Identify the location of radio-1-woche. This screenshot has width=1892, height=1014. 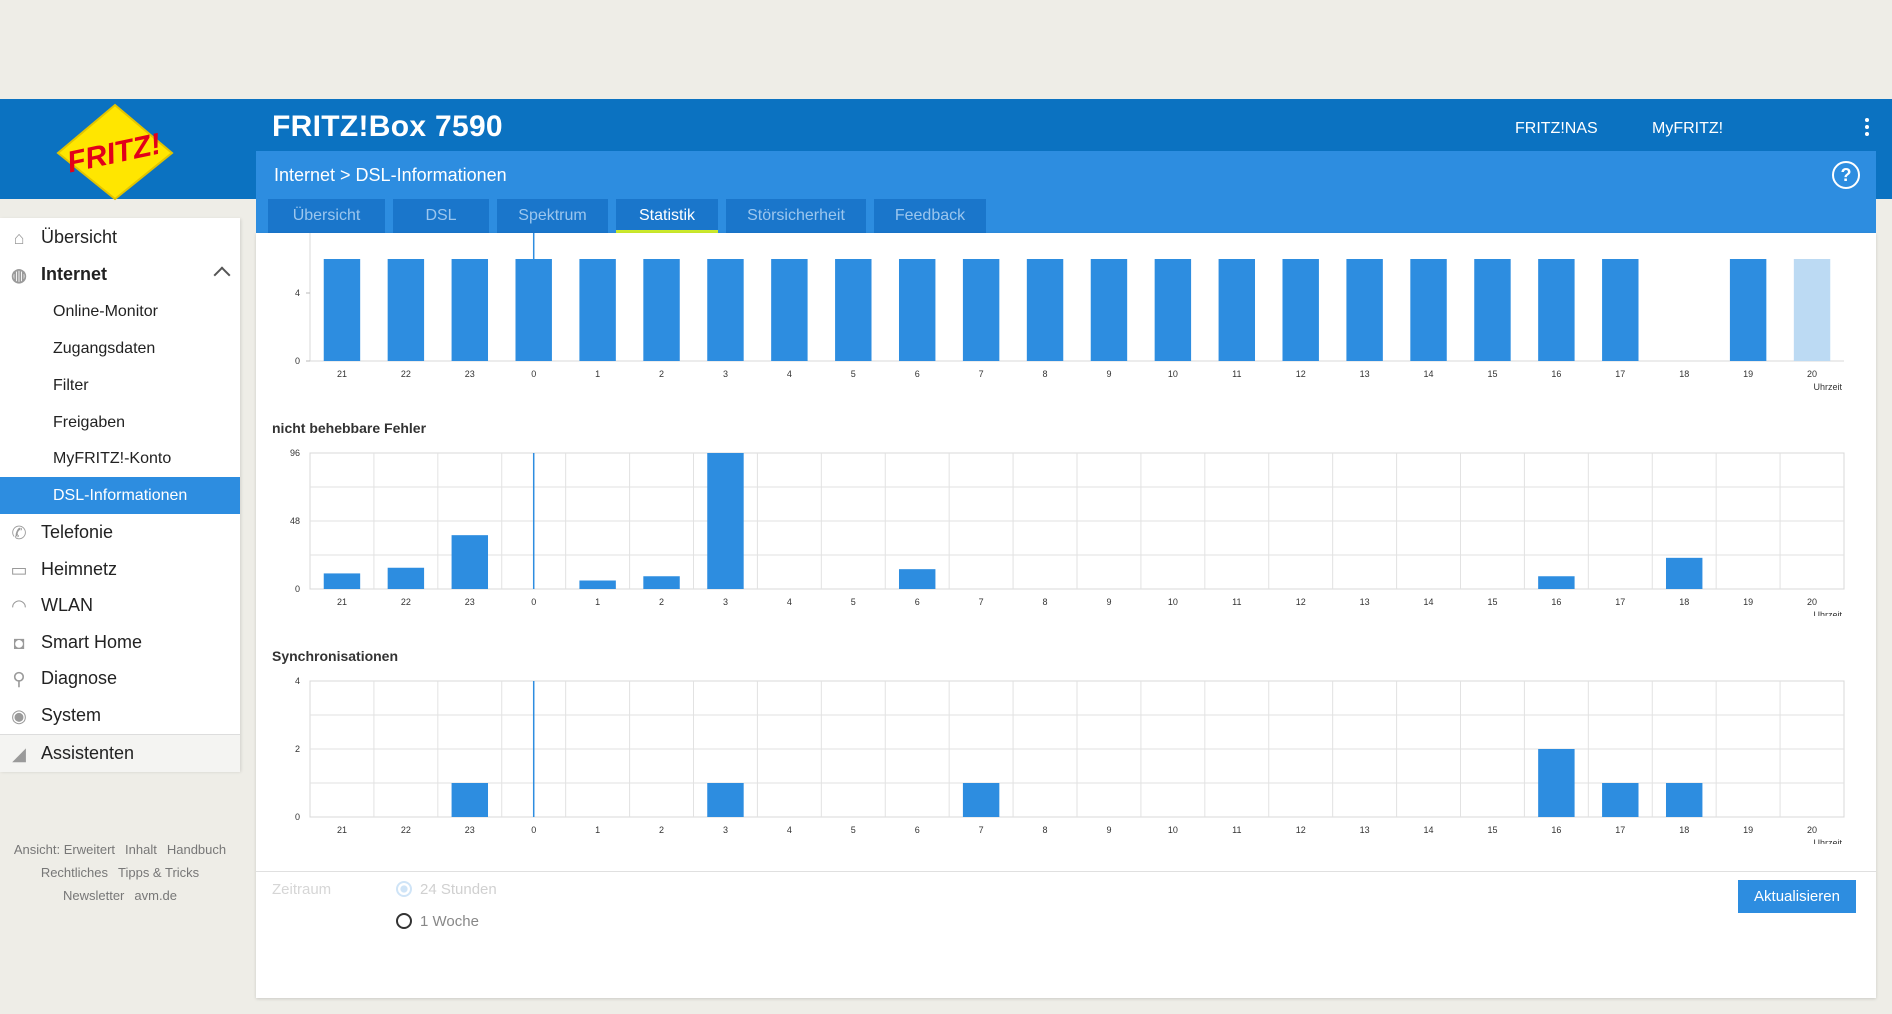
(404, 921).